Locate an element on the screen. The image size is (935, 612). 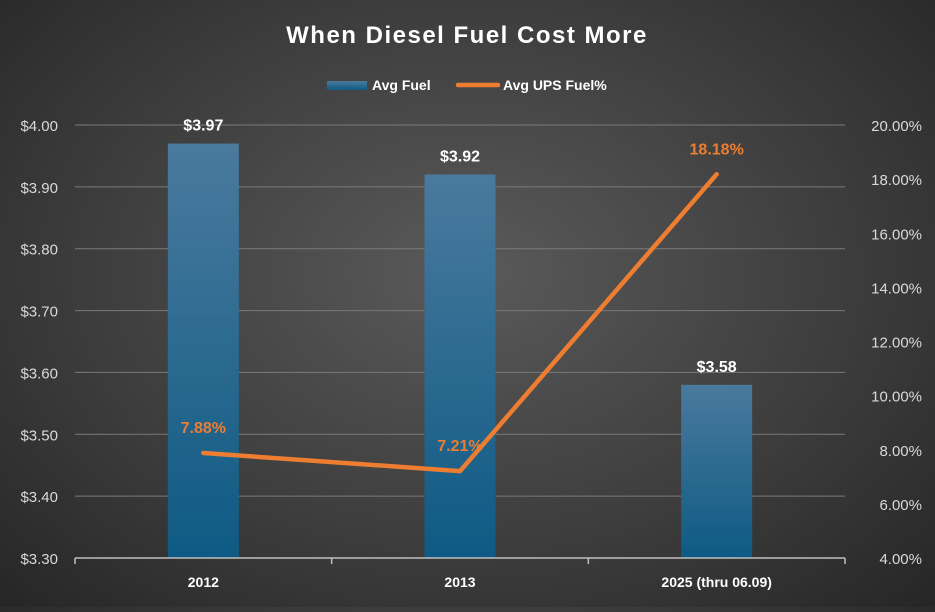
y-right-tick-label: 10.00% is located at coordinates (896, 397).